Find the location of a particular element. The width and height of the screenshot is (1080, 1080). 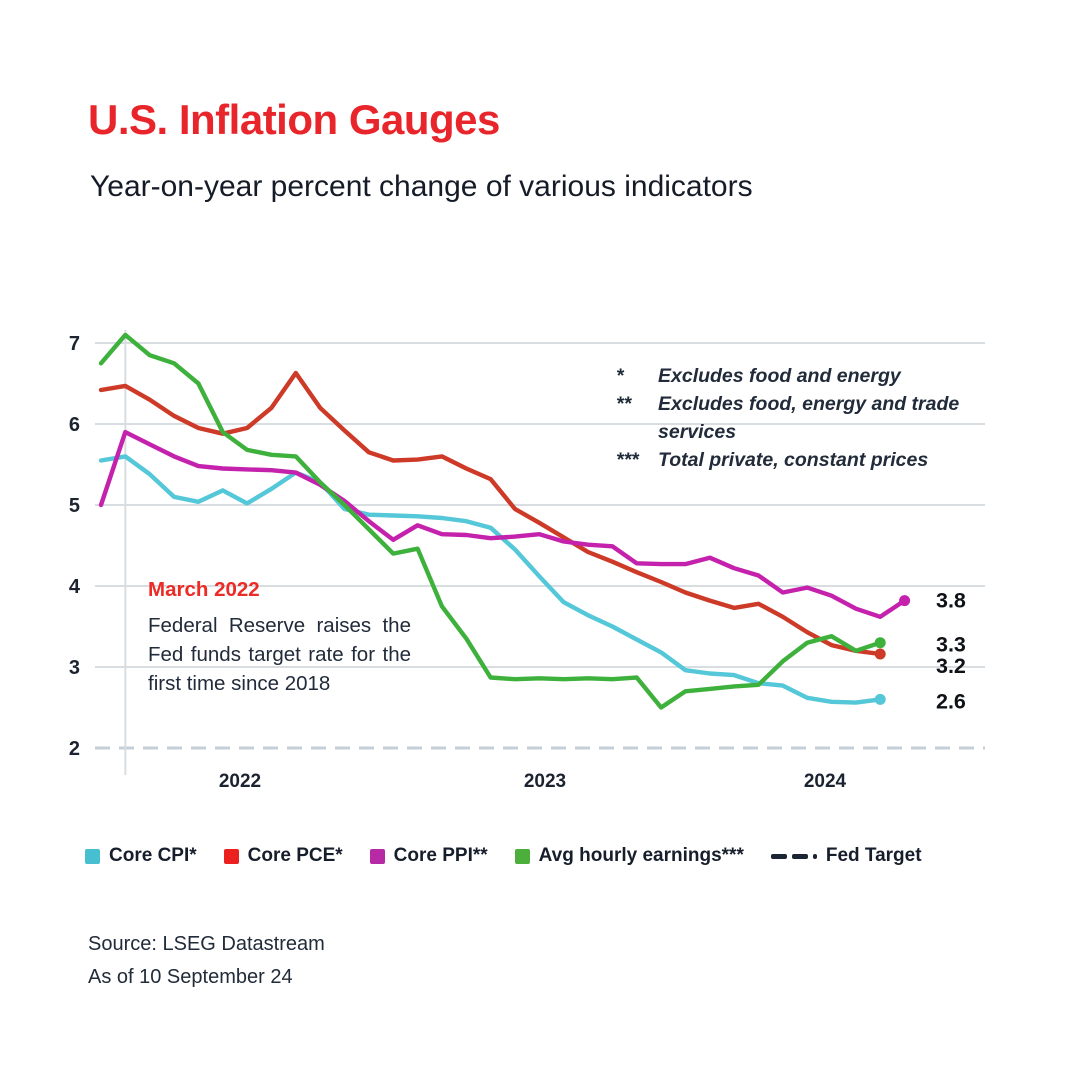

legend-swatch-icon-avg-hourly-earnings is located at coordinates (522, 856).